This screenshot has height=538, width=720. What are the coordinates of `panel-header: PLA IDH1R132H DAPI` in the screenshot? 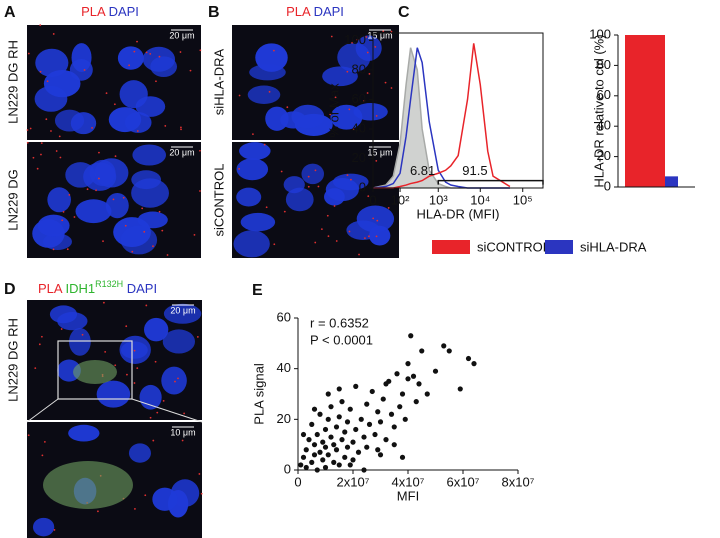 It's located at (97, 286).